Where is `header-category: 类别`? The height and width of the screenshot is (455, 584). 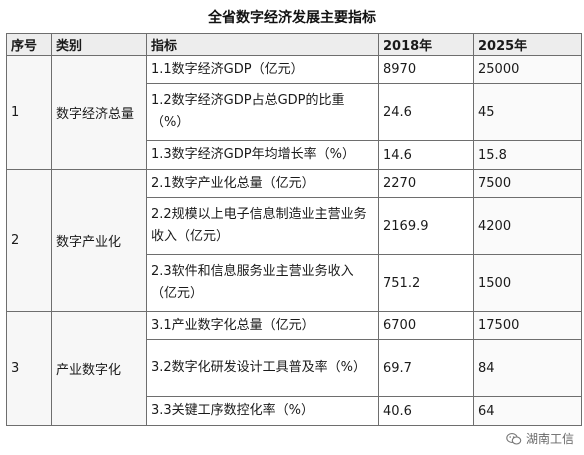
header-category: 类别 is located at coordinates (99, 44).